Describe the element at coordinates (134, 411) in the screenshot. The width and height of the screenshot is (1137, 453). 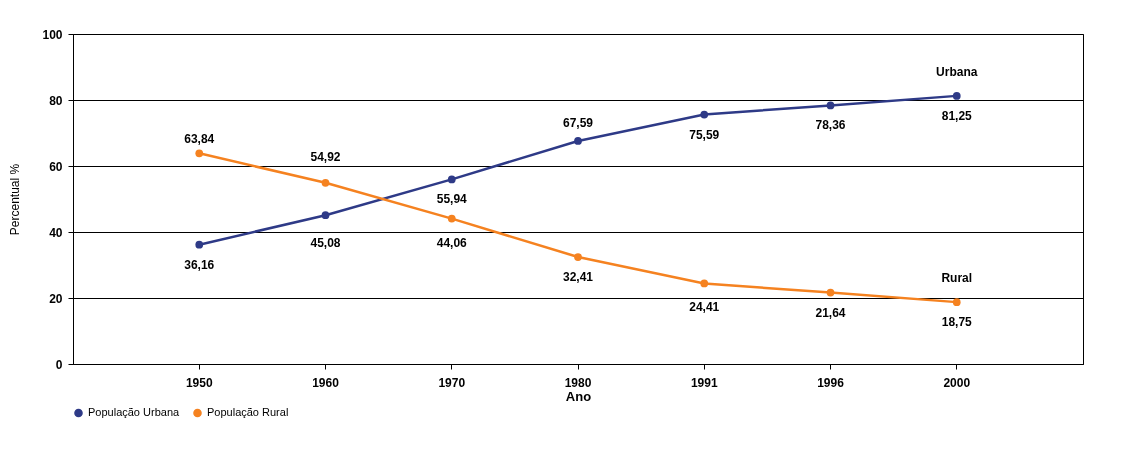
I see `legend-label: População Urbana` at that location.